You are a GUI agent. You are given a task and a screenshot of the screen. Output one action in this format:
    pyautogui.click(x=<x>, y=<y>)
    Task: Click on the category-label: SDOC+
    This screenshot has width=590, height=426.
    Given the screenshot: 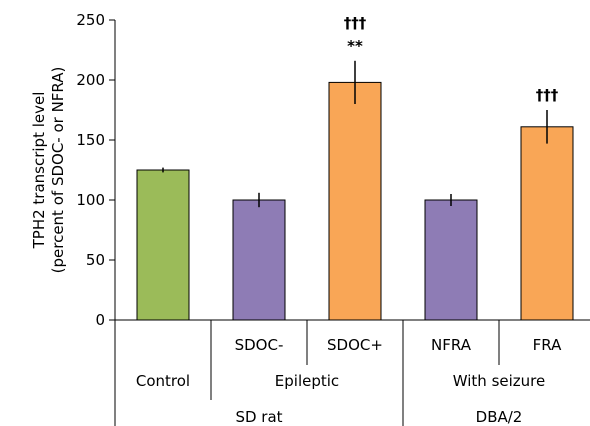 What is the action you would take?
    pyautogui.click(x=355, y=345)
    